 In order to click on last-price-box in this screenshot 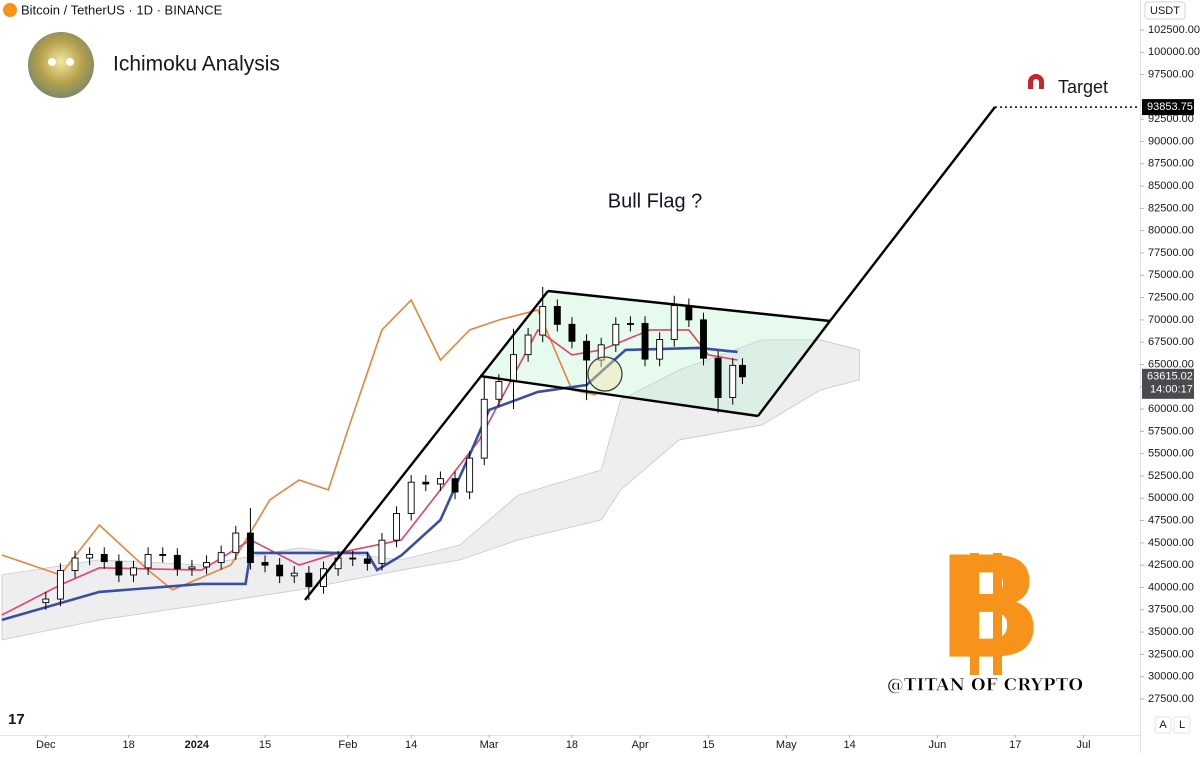, I will do `click(1168, 383)`.